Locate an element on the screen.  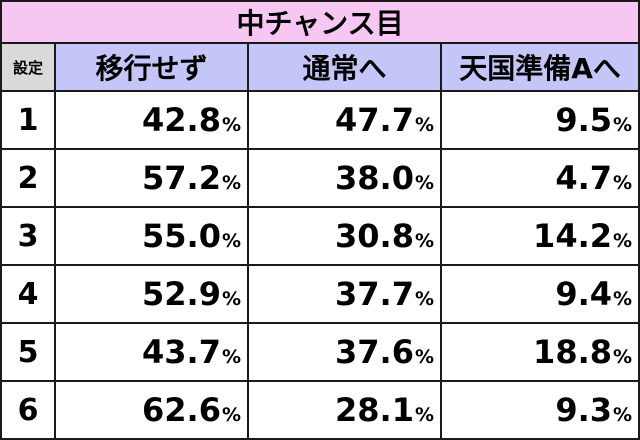
value-number: 9.4 is located at coordinates (583, 294).